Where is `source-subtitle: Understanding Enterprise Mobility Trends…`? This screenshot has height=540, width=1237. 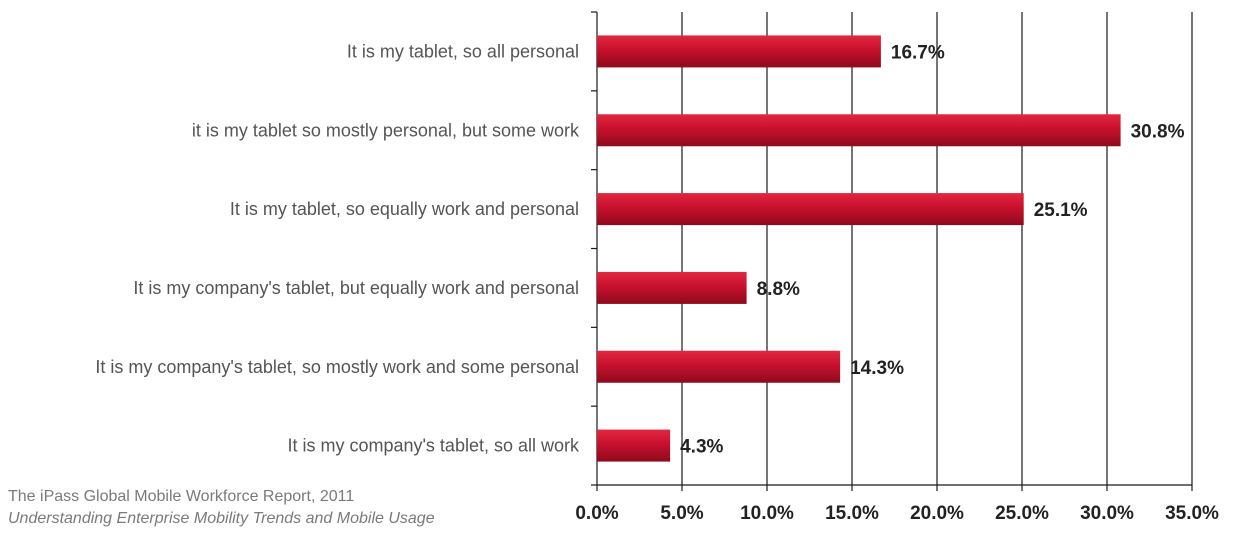 source-subtitle: Understanding Enterprise Mobility Trends… is located at coordinates (221, 518).